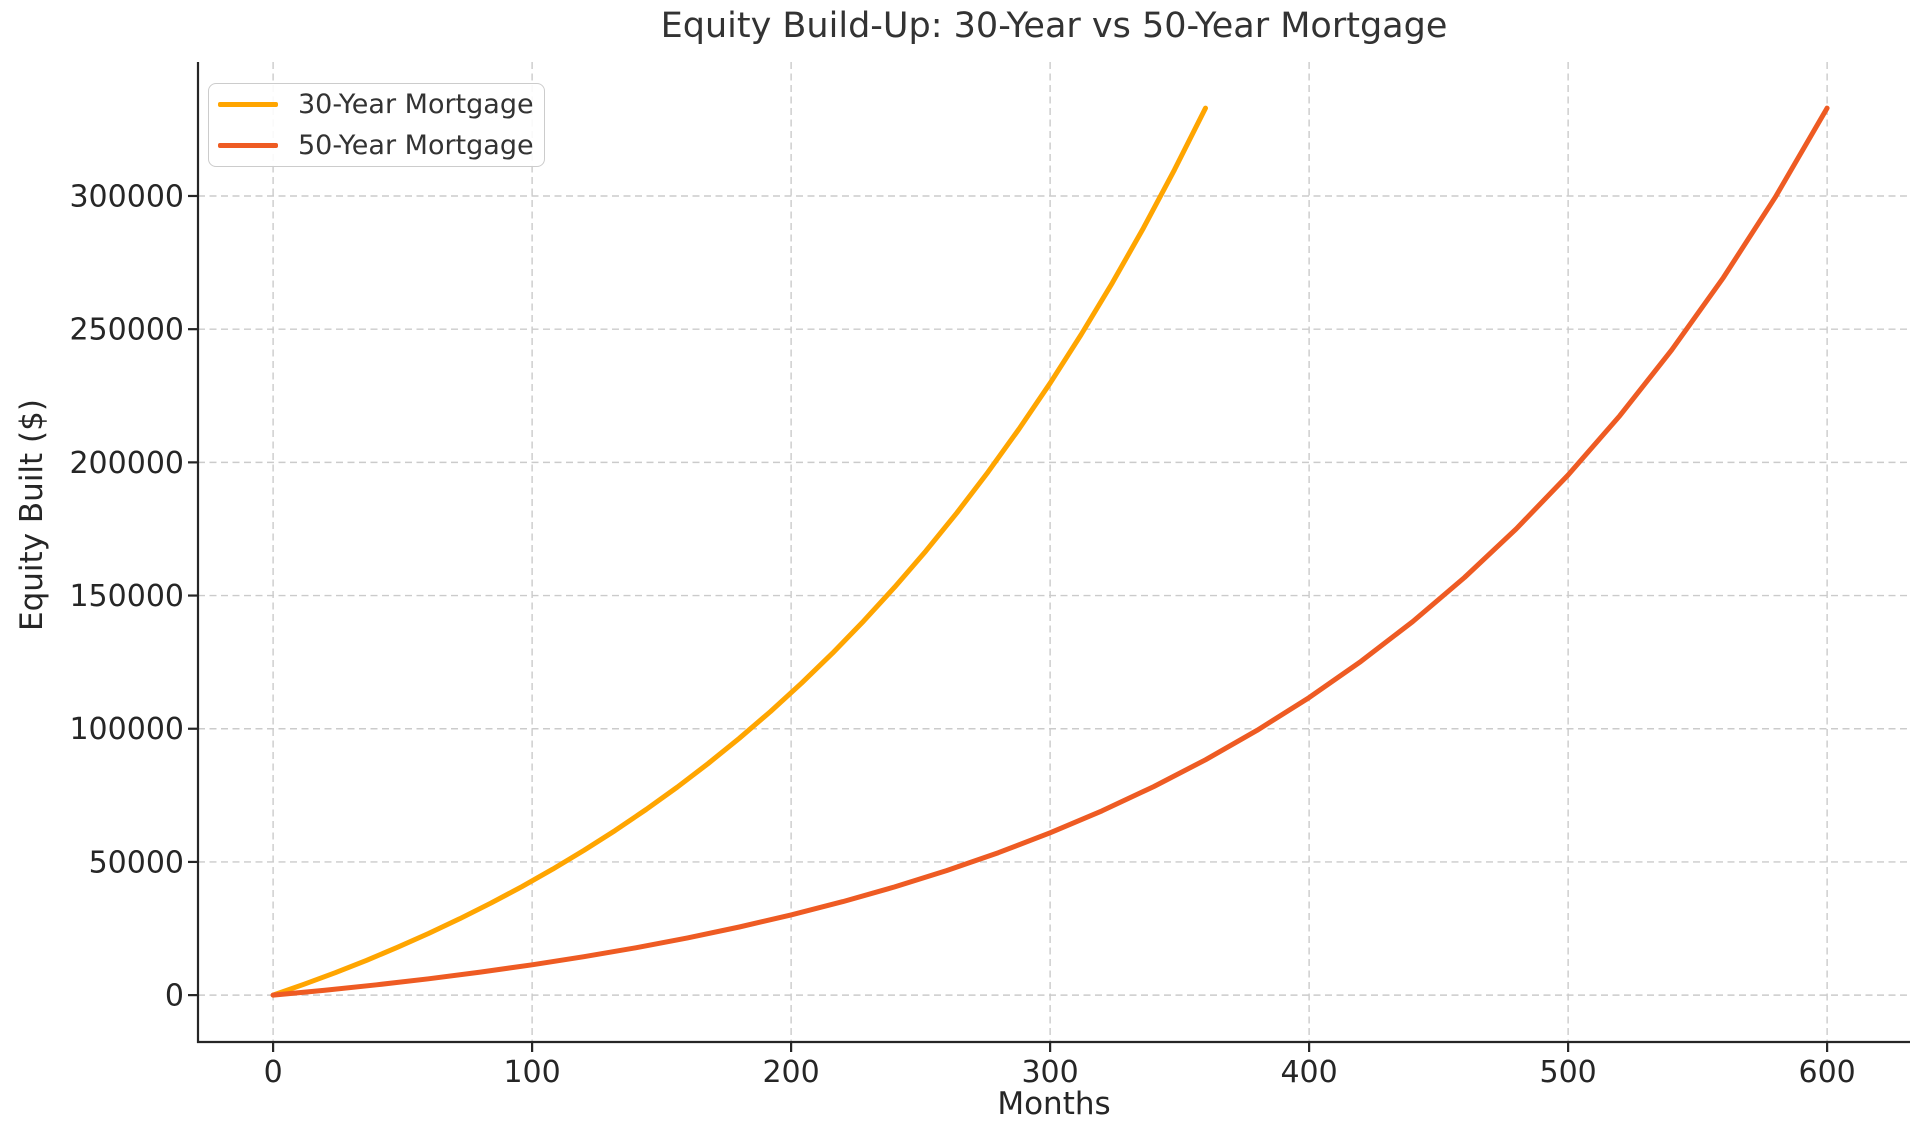 The height and width of the screenshot is (1144, 1920). I want to click on x-axis-label: Months, so click(1054, 1104).